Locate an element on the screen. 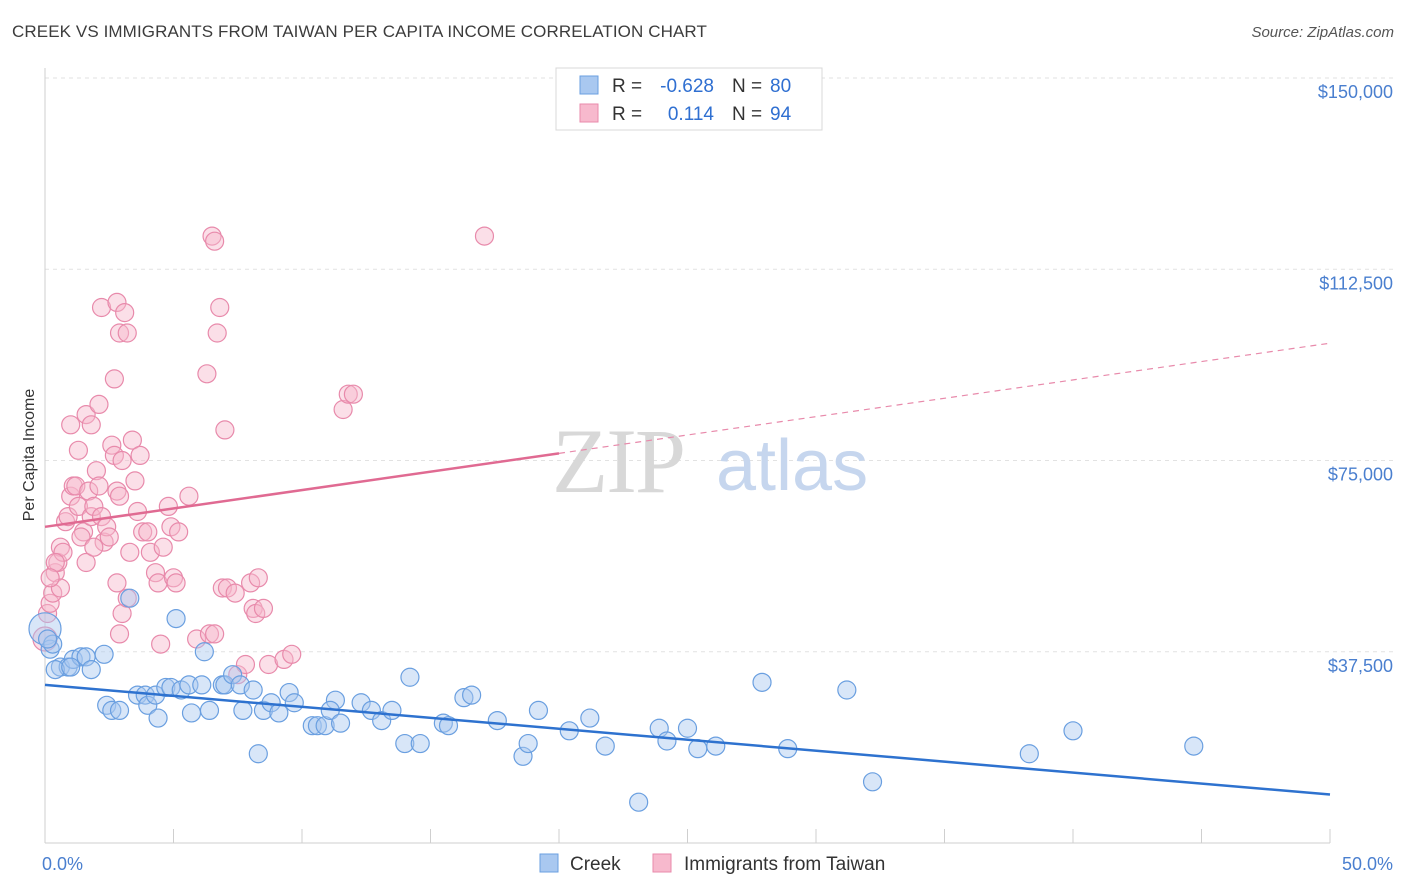 This screenshot has width=1406, height=892. legend-n-value-taiwan: 94 is located at coordinates (781, 114).